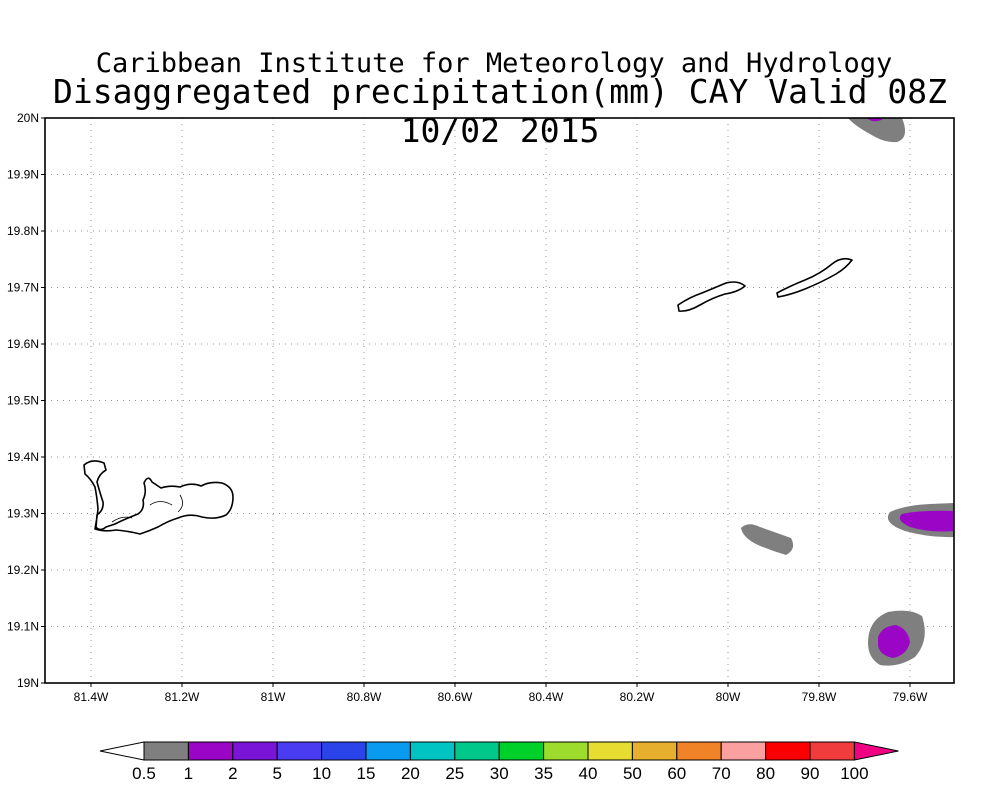 This screenshot has width=1000, height=800. I want to click on lon-tick-label: 79.6W, so click(910, 697).